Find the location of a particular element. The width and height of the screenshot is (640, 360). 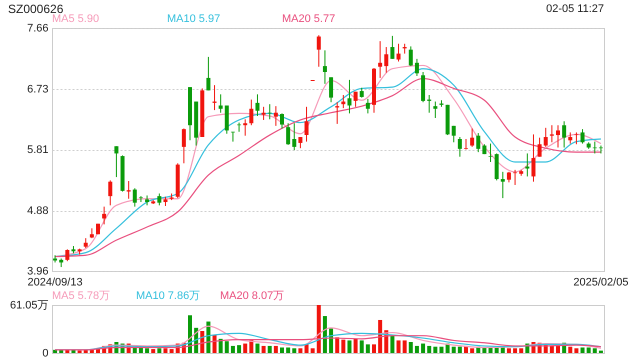

x-tick-label: 2025/02/05 is located at coordinates (600, 282).